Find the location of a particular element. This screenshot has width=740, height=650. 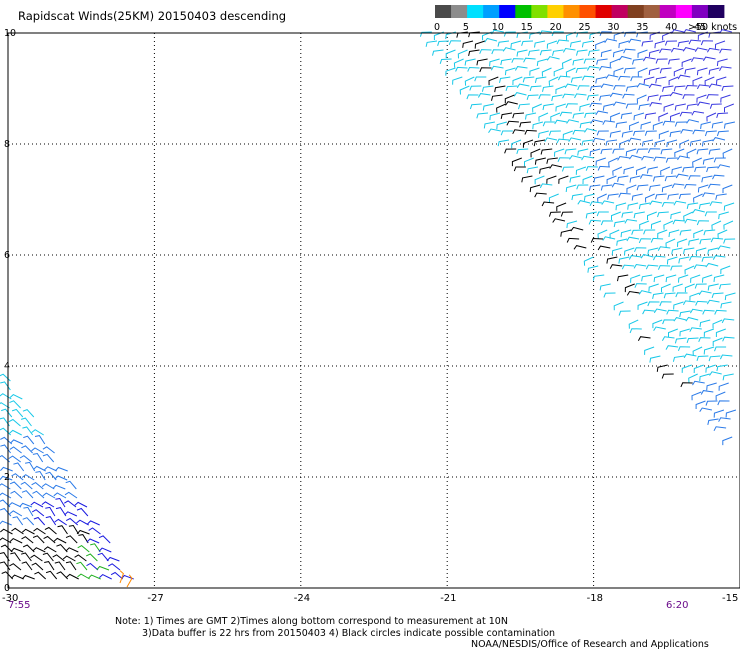

x-tick-label: -27 is located at coordinates (155, 598).